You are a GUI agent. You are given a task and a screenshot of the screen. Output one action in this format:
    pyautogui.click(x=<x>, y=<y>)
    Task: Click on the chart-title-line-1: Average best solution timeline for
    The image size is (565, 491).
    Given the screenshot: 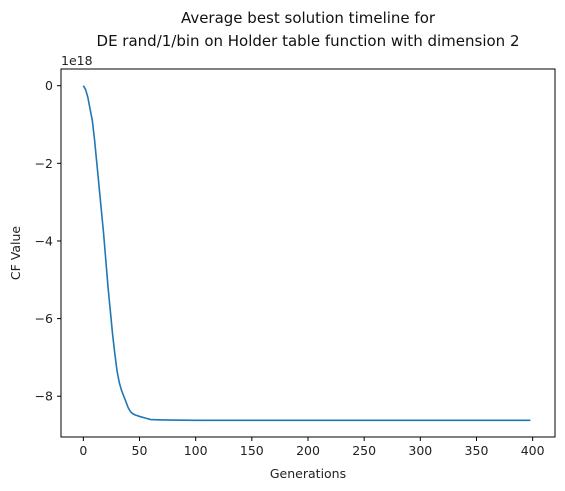 What is the action you would take?
    pyautogui.click(x=308, y=18)
    